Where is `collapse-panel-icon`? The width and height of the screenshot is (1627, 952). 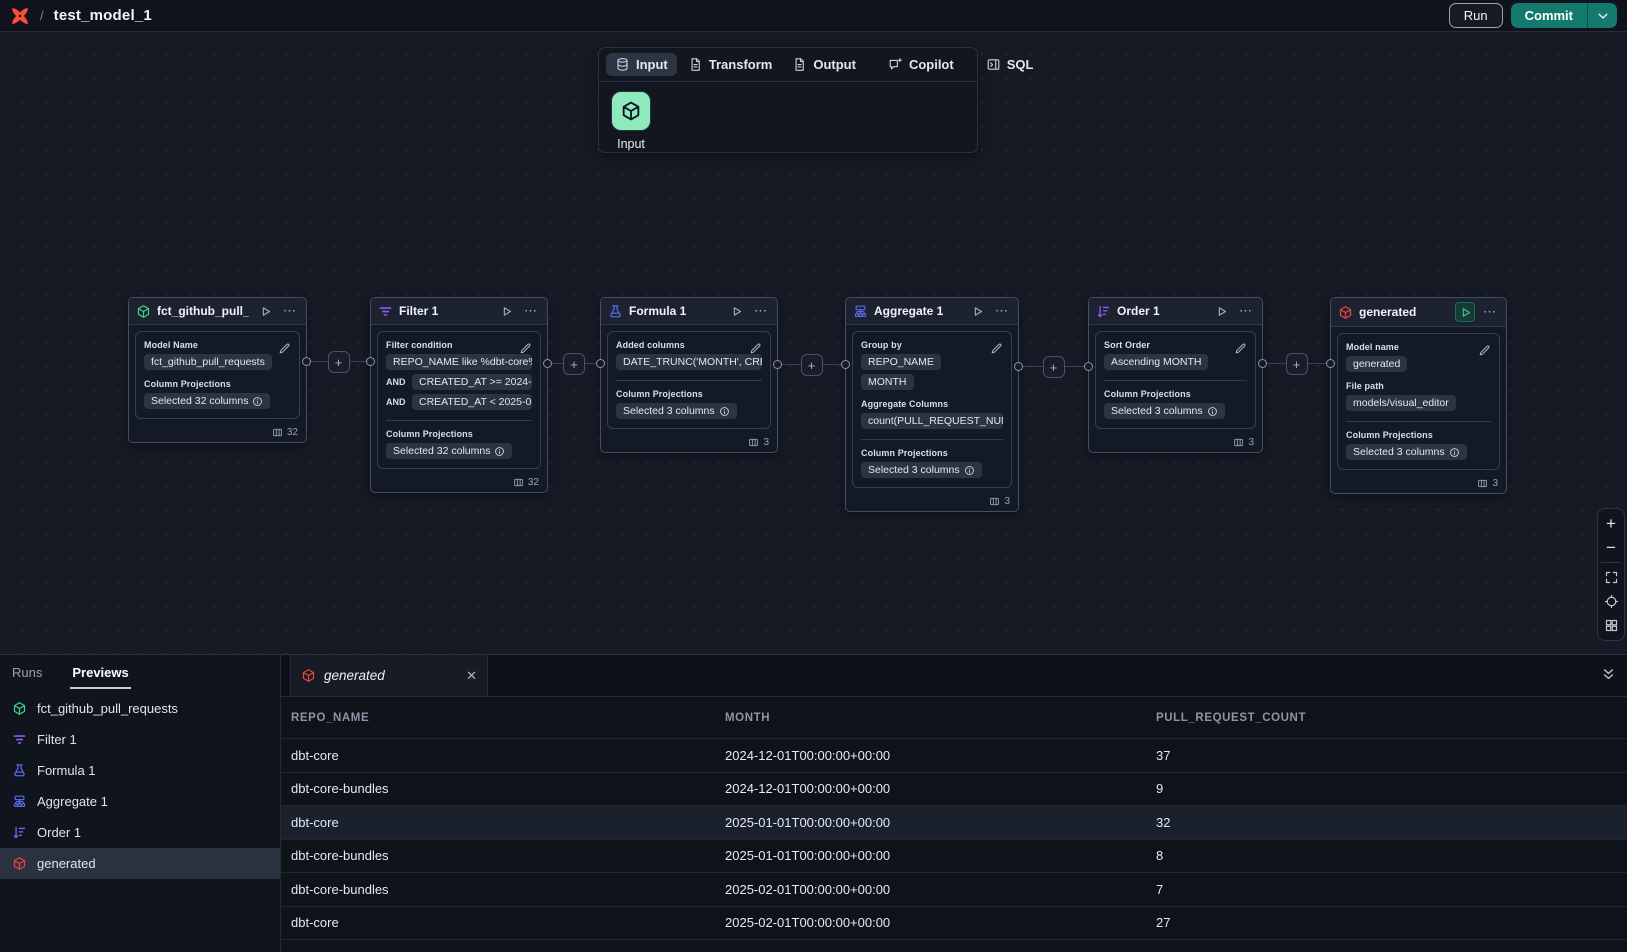 collapse-panel-icon is located at coordinates (1608, 674).